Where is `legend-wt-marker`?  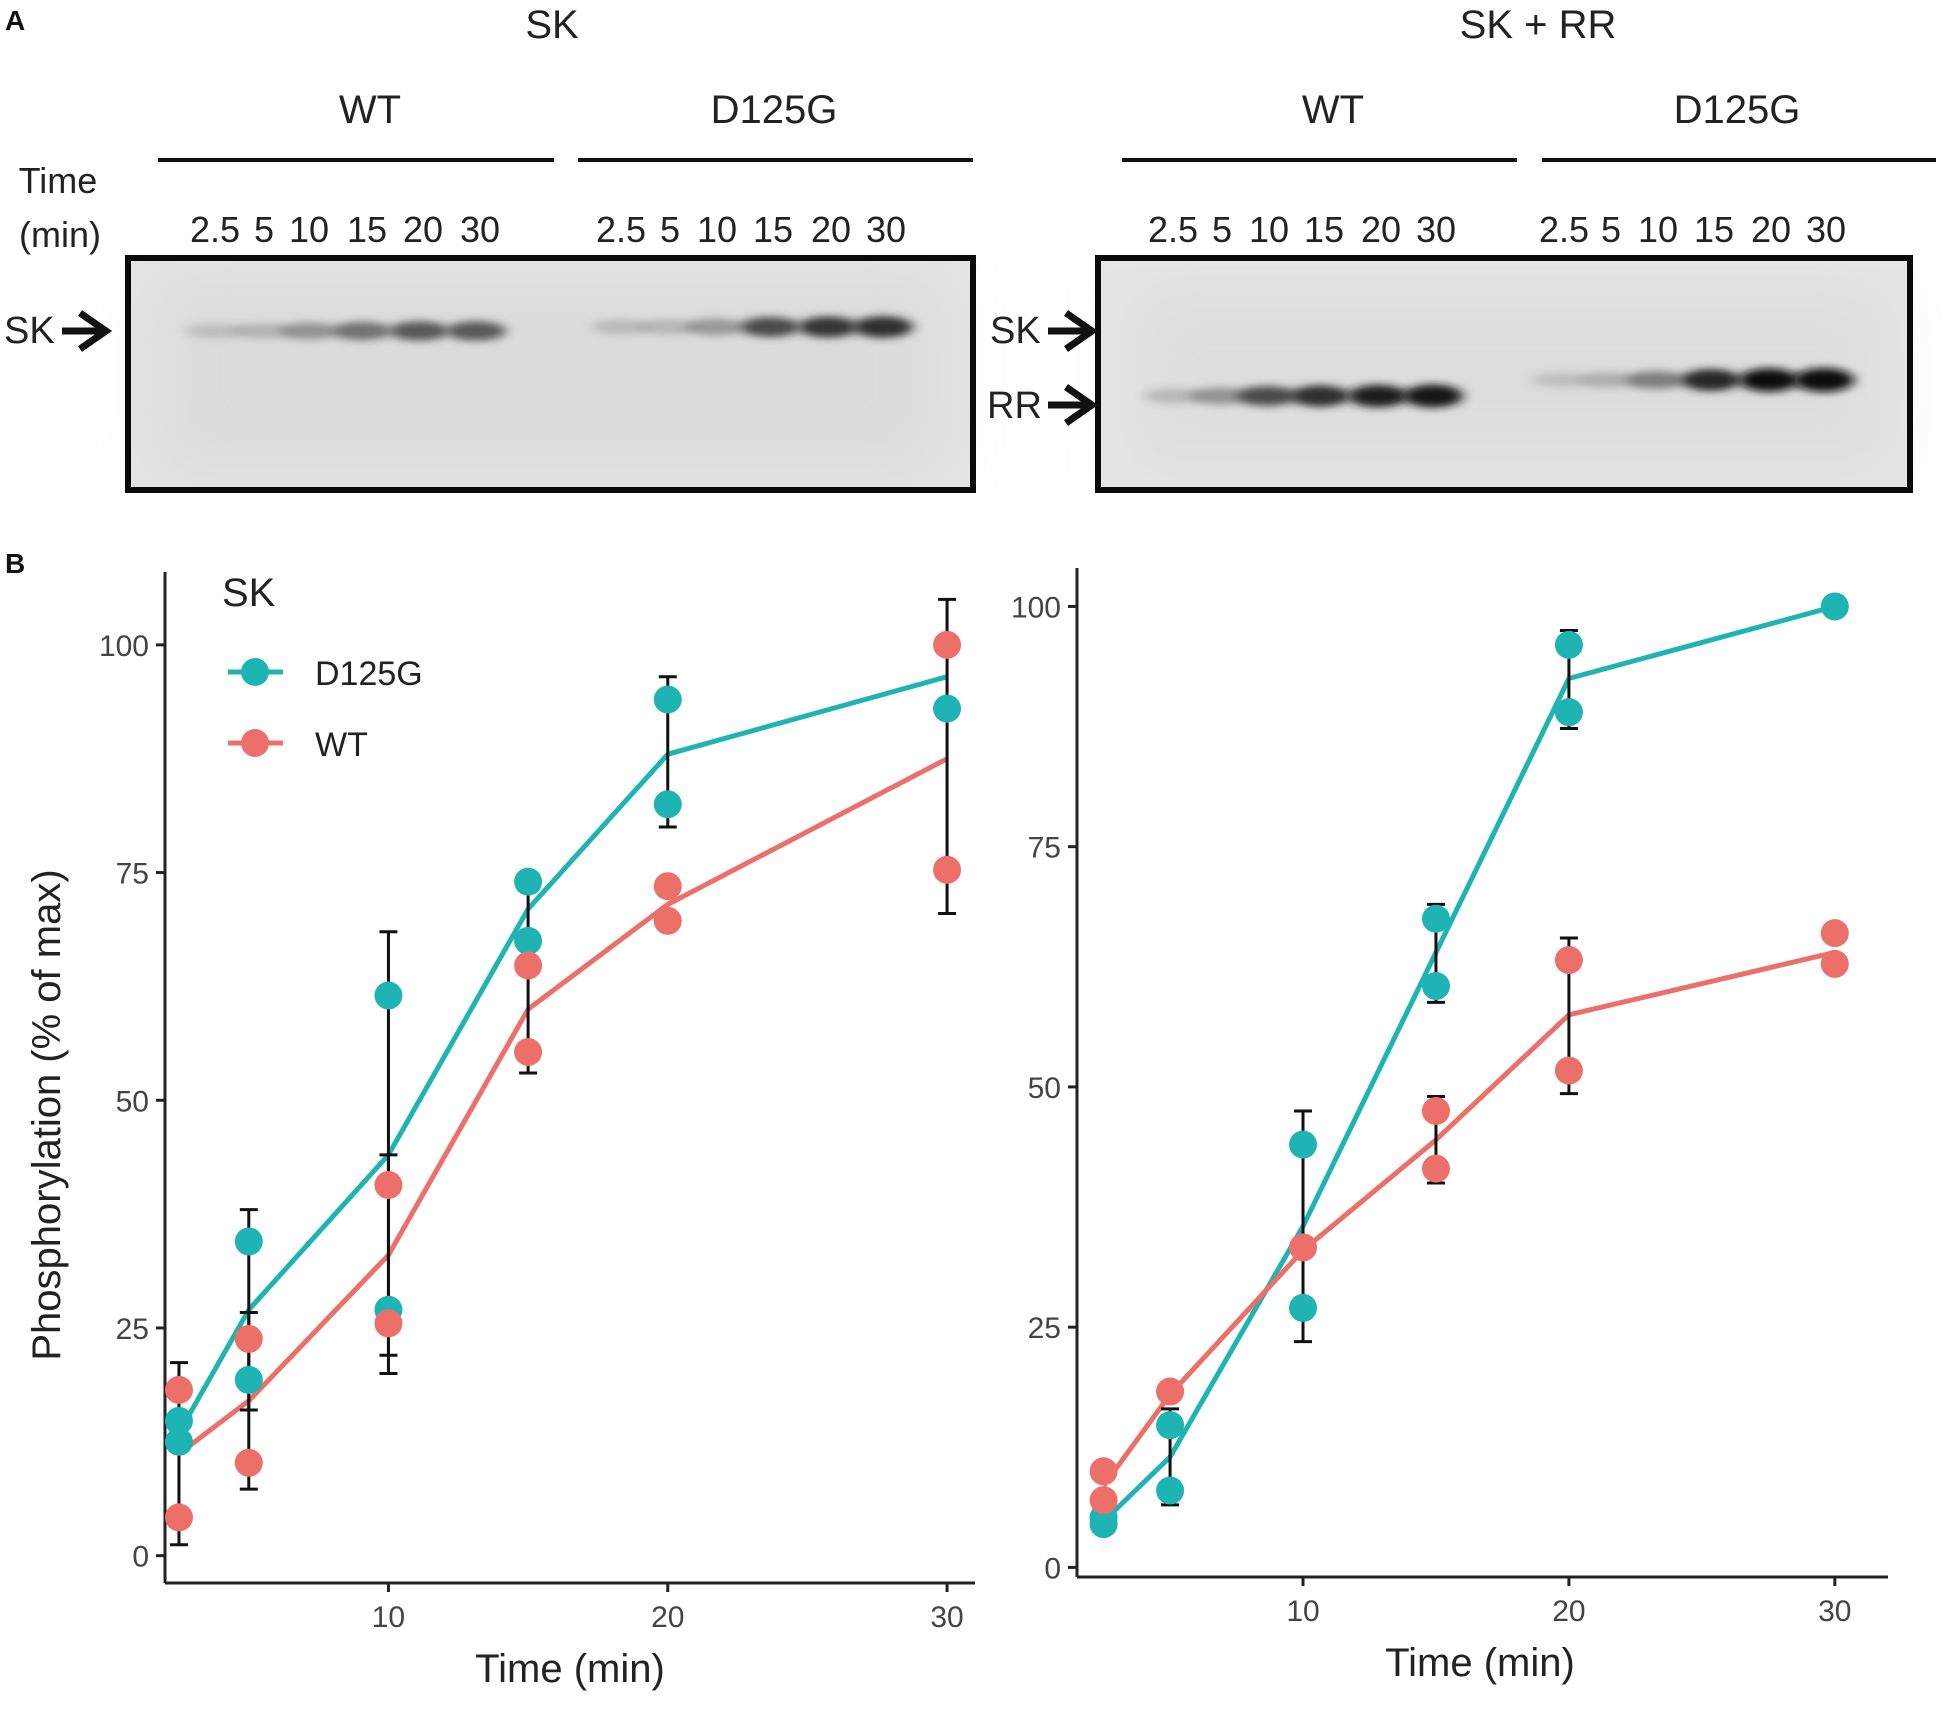
legend-wt-marker is located at coordinates (255, 743).